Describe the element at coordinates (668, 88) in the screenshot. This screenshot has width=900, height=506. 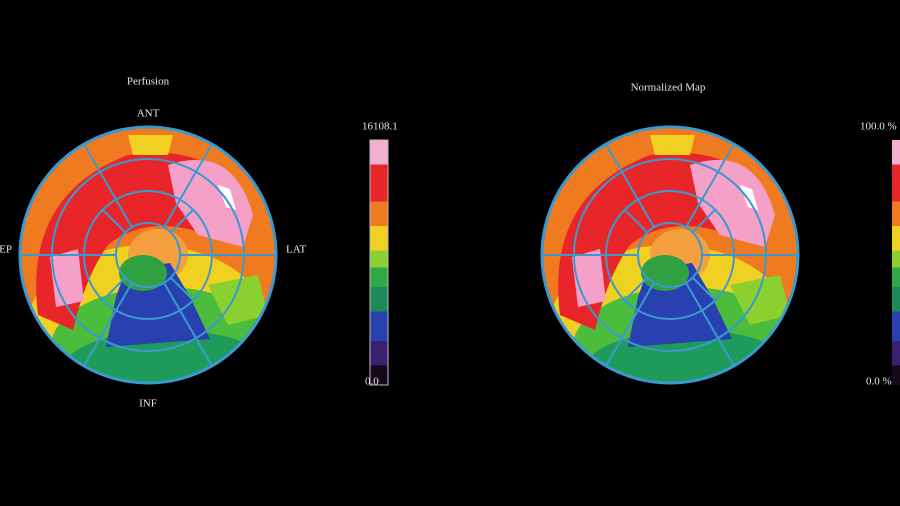
I see `map-title: Normalized Map` at that location.